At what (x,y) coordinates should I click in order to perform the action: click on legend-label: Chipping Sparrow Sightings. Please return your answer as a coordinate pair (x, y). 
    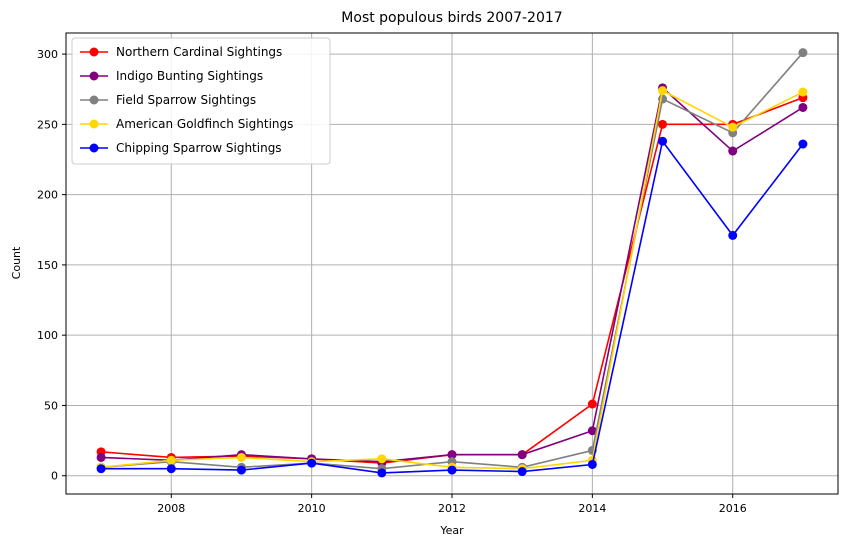
    Looking at the image, I should click on (199, 148).